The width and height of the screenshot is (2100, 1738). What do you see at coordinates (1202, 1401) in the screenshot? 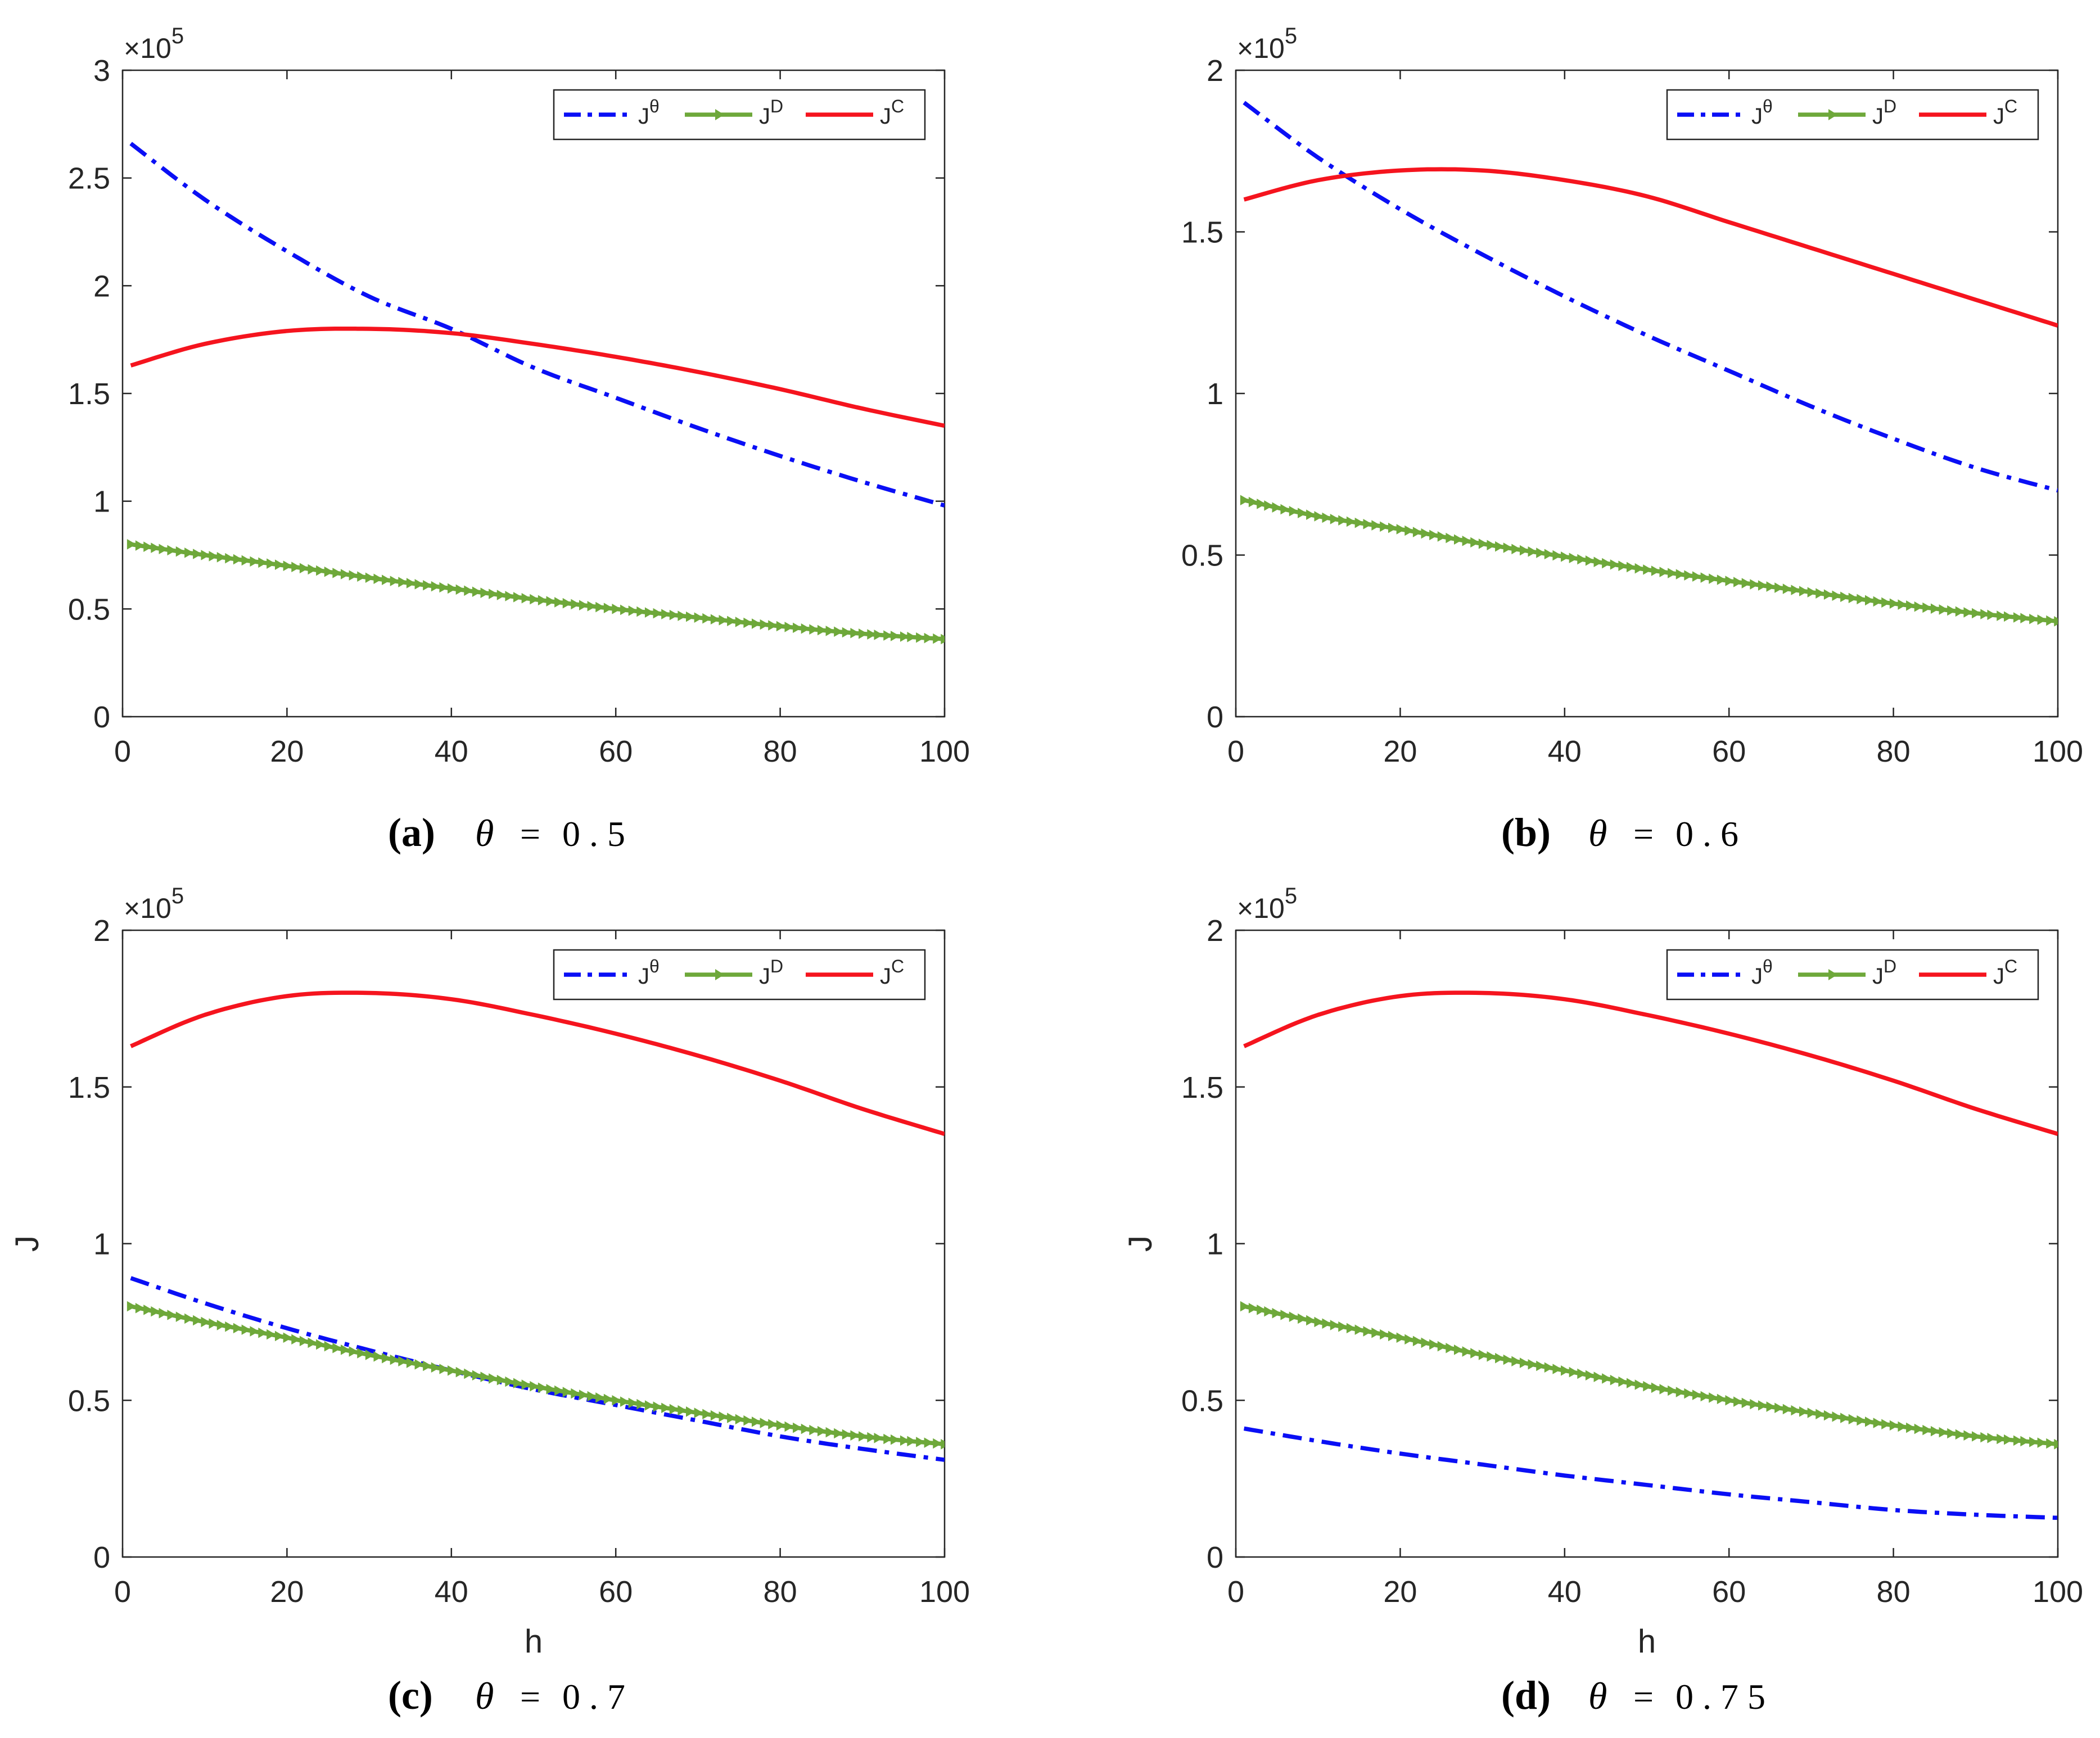
I see `y-tick-label: 0.5` at bounding box center [1202, 1401].